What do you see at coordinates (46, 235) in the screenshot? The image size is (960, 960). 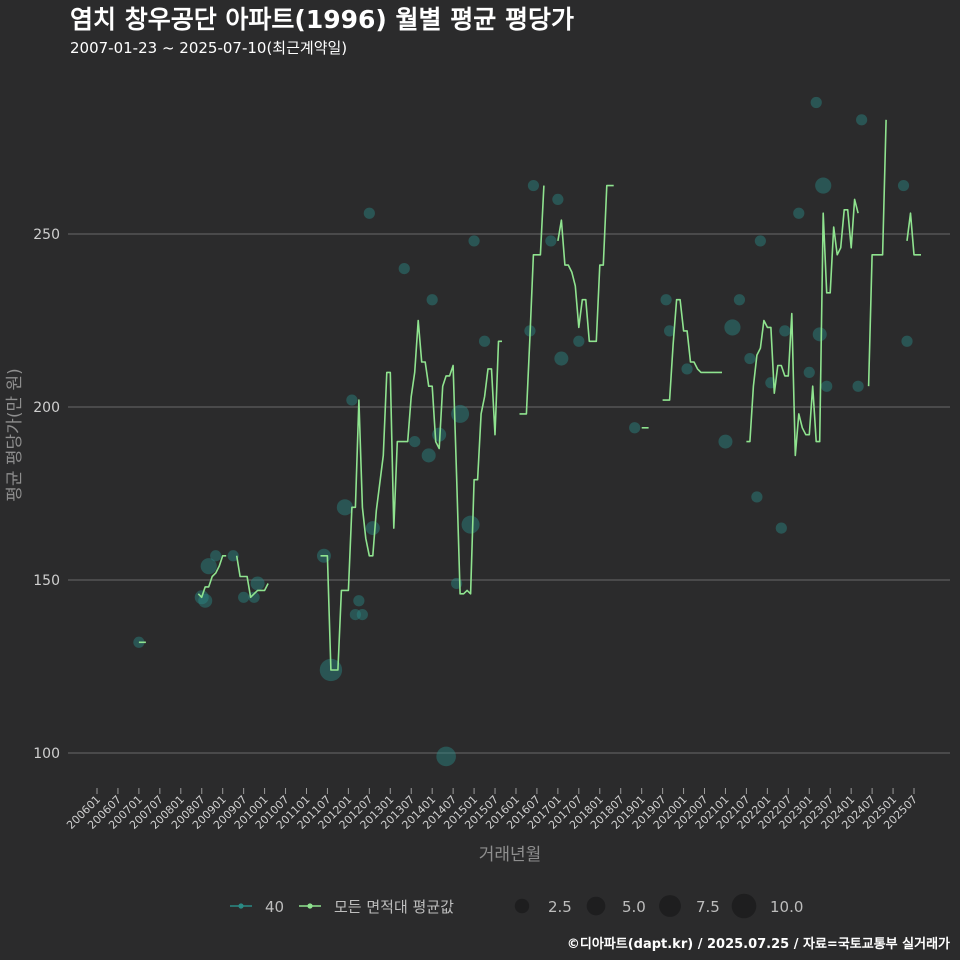 I see `y-tick-label: 250` at bounding box center [46, 235].